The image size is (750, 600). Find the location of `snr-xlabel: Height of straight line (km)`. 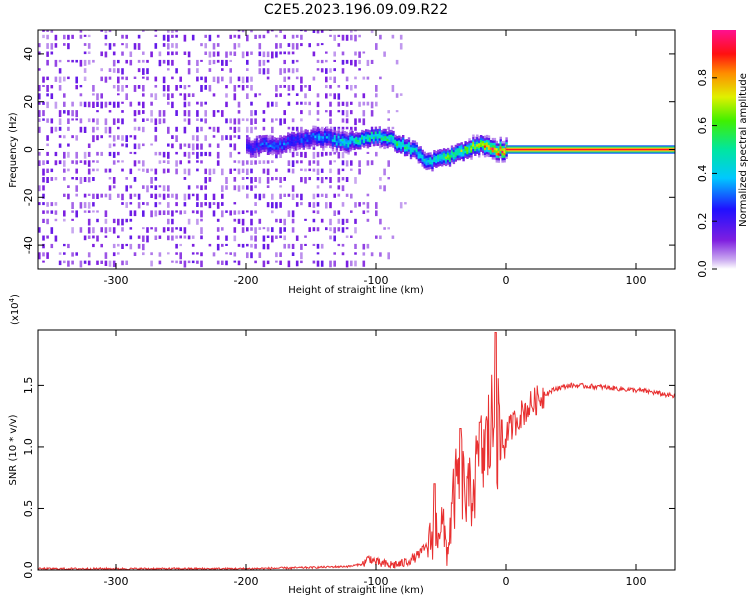

snr-xlabel: Height of straight line (km) is located at coordinates (356, 590).